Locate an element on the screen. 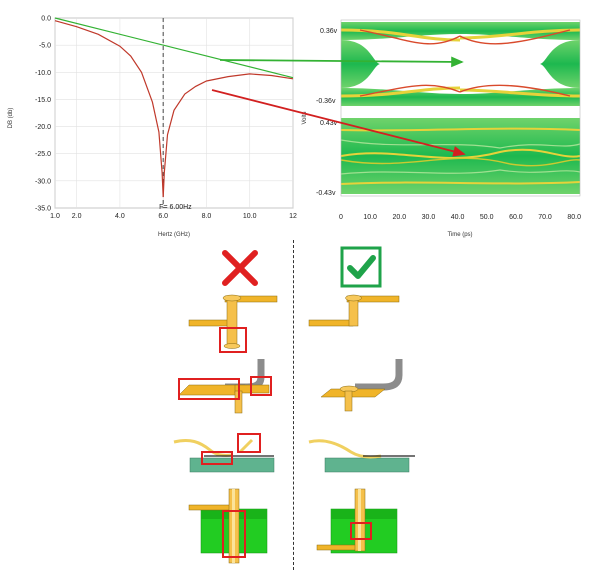 The height and width of the screenshot is (572, 600). eye-level-upper-top: 0.36v is located at coordinates (329, 31).